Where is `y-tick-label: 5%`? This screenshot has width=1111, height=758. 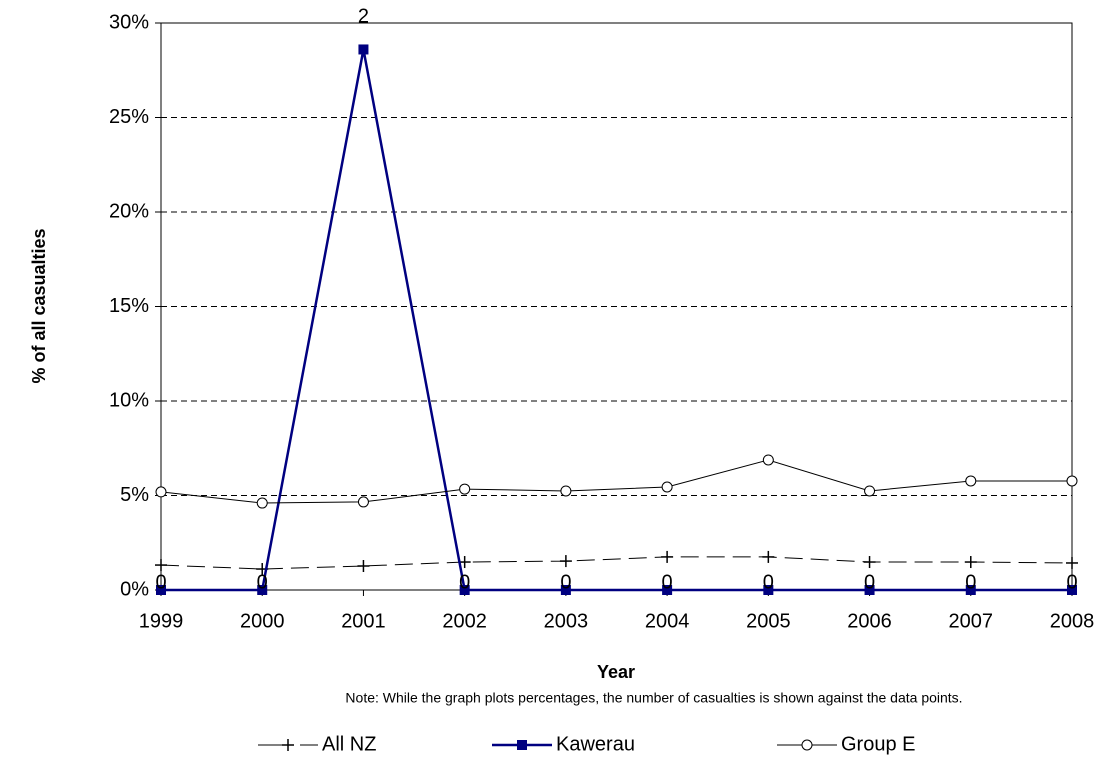
y-tick-label: 5% is located at coordinates (134, 495).